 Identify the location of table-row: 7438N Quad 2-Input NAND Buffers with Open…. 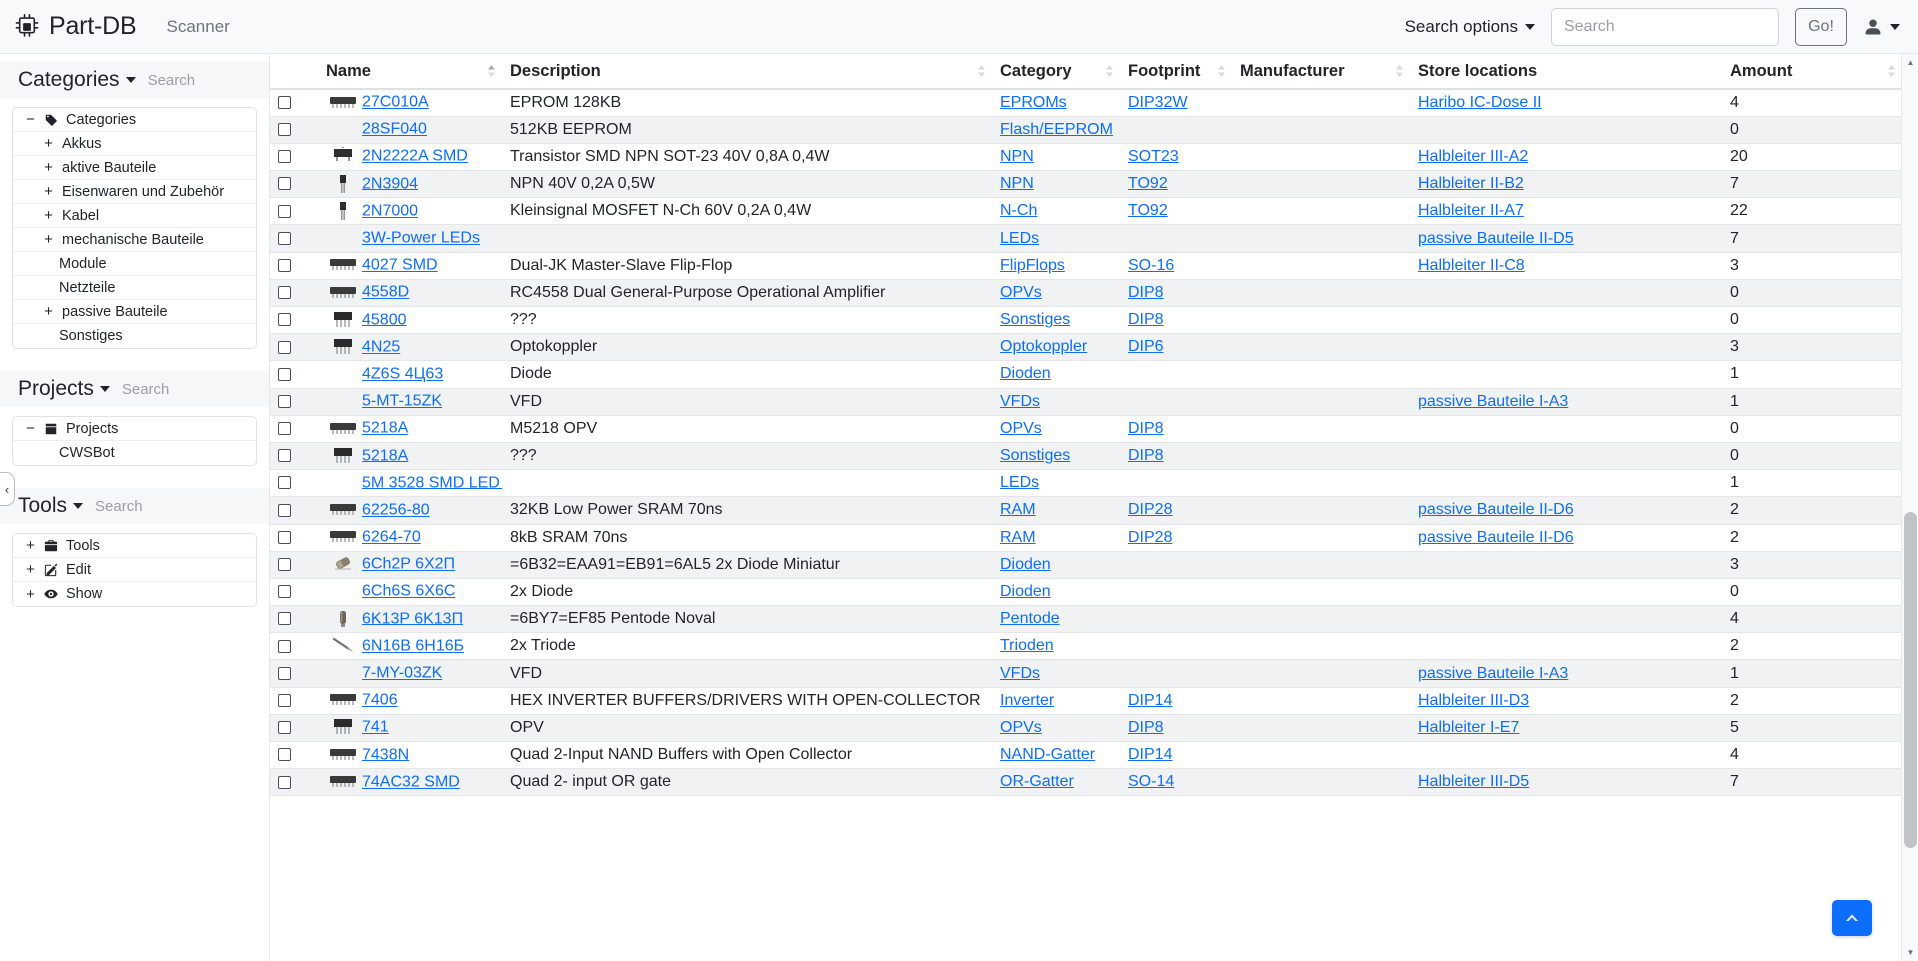
(1086, 755).